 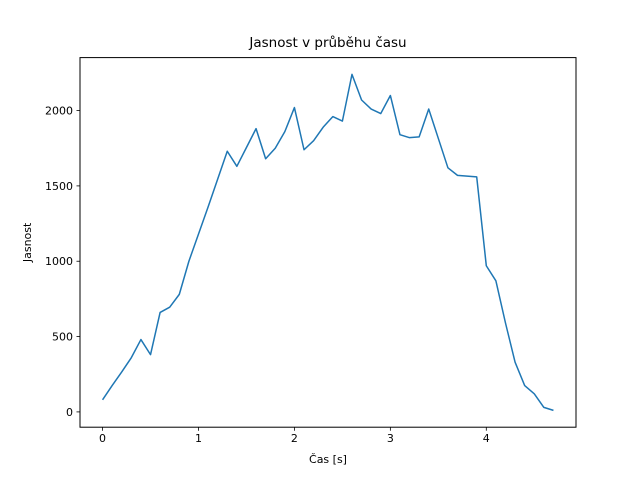 What do you see at coordinates (102, 438) in the screenshot?
I see `x-tick-label: 0` at bounding box center [102, 438].